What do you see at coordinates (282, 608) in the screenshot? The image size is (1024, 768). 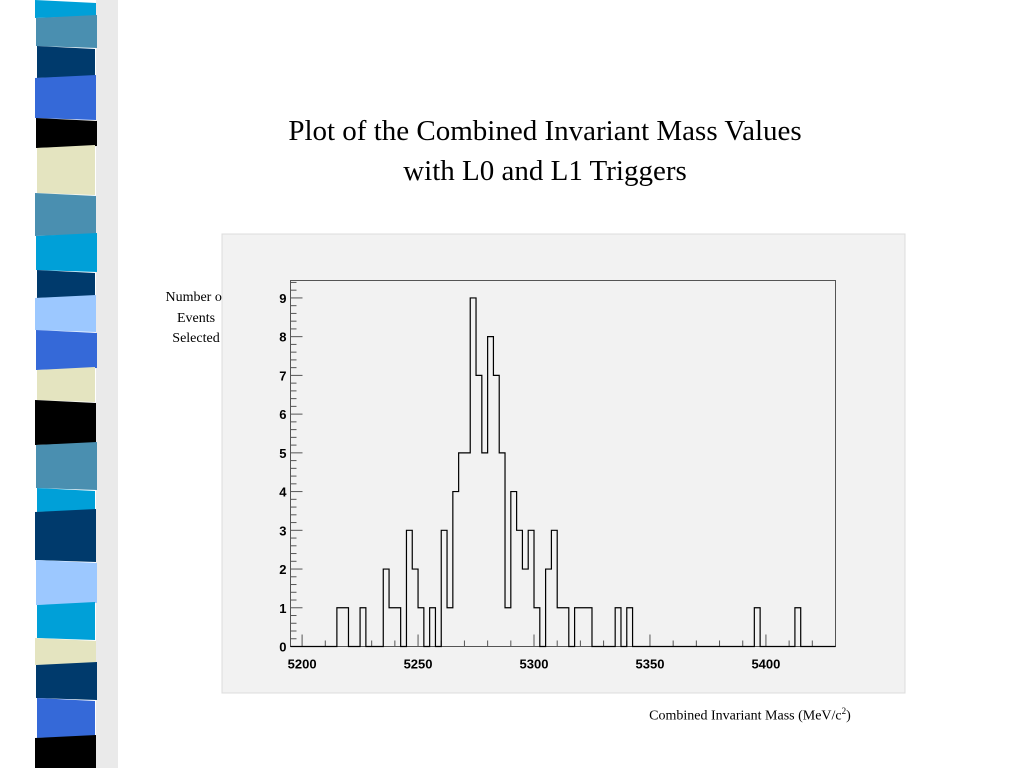 I see `y-tick-label: 1` at bounding box center [282, 608].